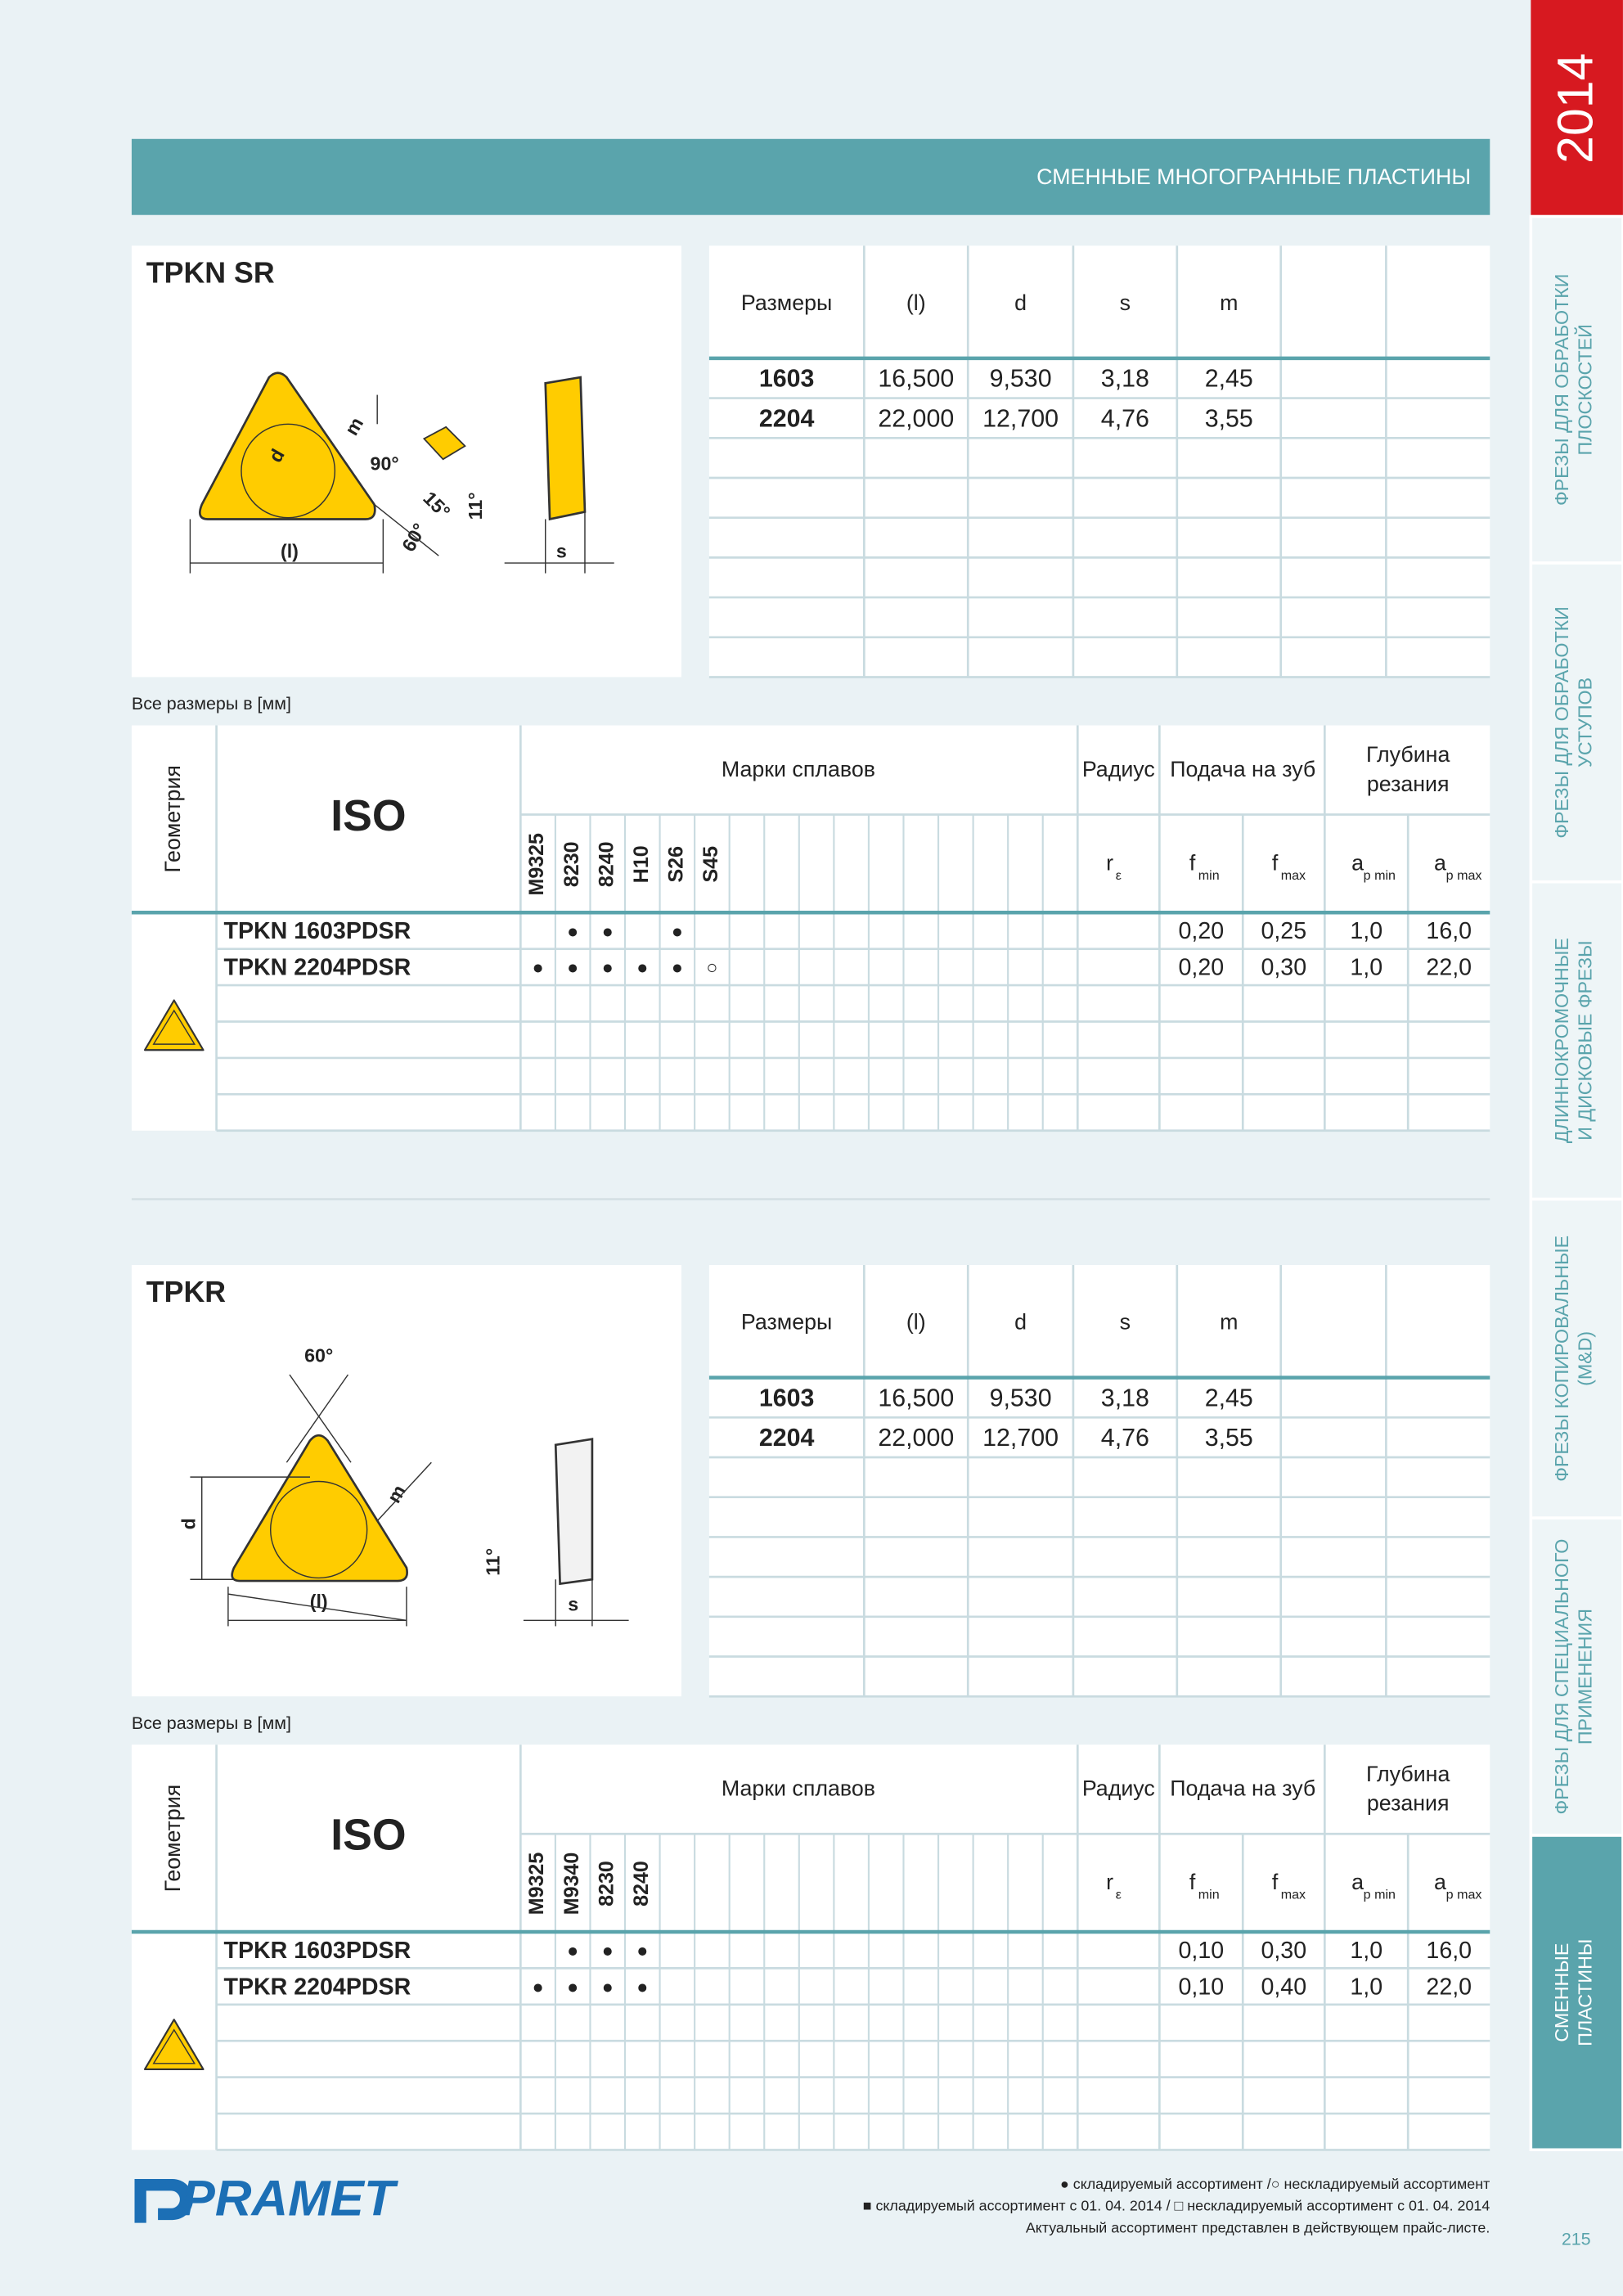 The height and width of the screenshot is (2296, 1623). What do you see at coordinates (1125, 1322) in the screenshot?
I see `column-header: s` at bounding box center [1125, 1322].